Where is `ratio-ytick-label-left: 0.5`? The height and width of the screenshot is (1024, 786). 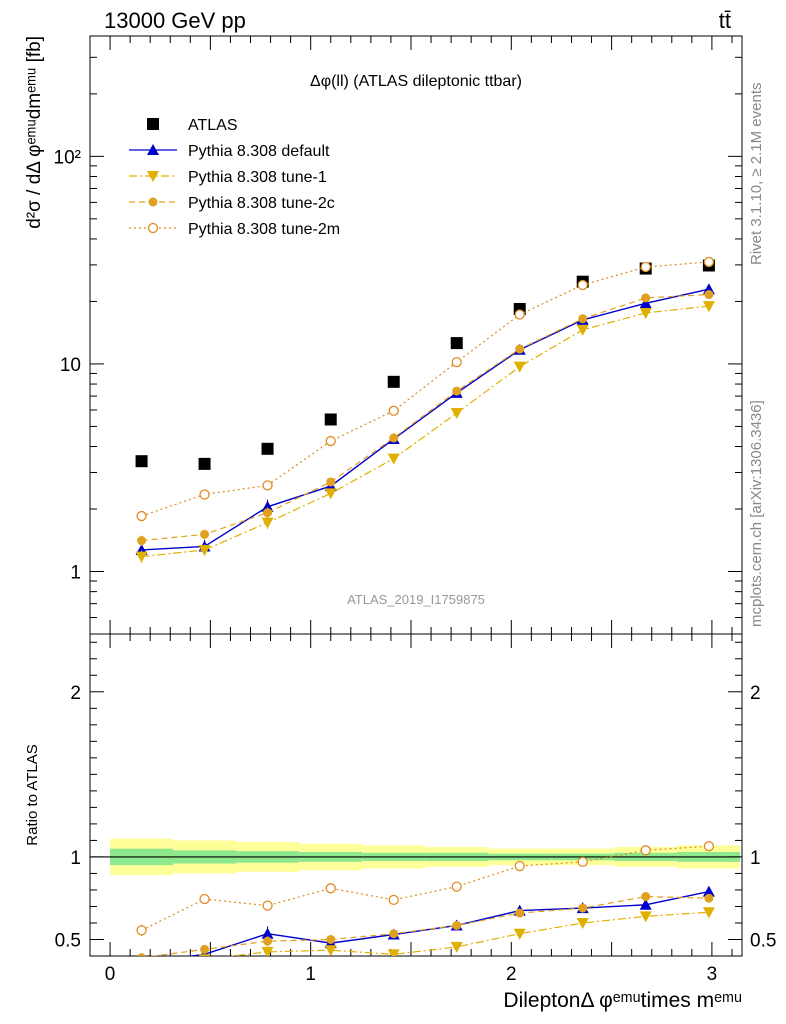 ratio-ytick-label-left: 0.5 is located at coordinates (68, 940).